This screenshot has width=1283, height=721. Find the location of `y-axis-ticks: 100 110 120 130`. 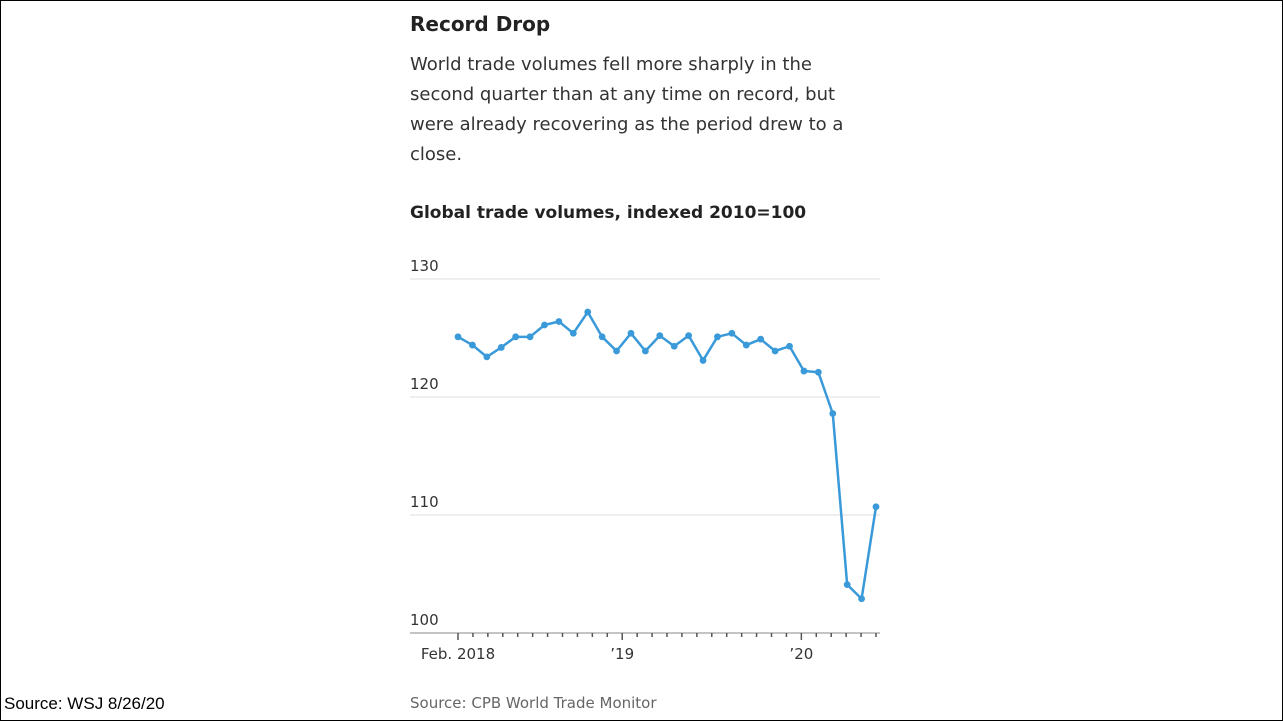

y-axis-ticks: 100 110 120 130 is located at coordinates (424, 443).